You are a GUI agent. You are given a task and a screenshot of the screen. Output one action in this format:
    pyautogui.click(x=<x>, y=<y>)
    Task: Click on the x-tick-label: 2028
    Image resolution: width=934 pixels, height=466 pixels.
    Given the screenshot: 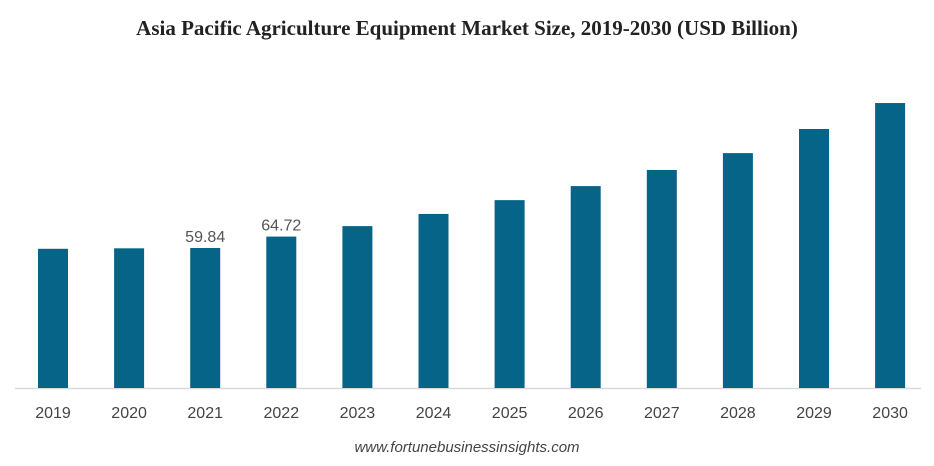 What is the action you would take?
    pyautogui.click(x=738, y=413)
    